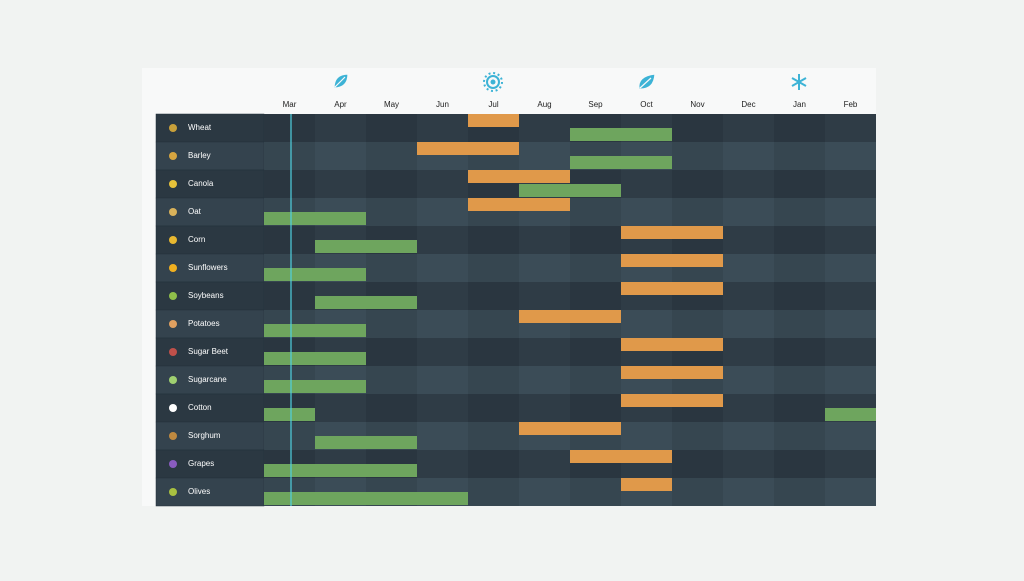  I want to click on crop-name: Grapes, so click(201, 463).